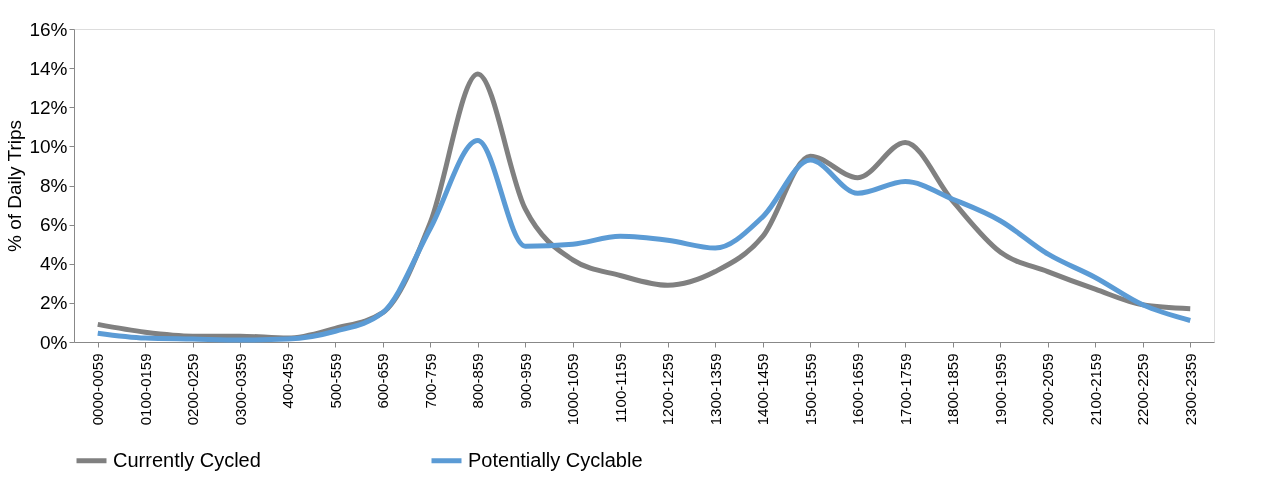 The height and width of the screenshot is (489, 1264). What do you see at coordinates (54, 185) in the screenshot?
I see `y-tick-label: 8%` at bounding box center [54, 185].